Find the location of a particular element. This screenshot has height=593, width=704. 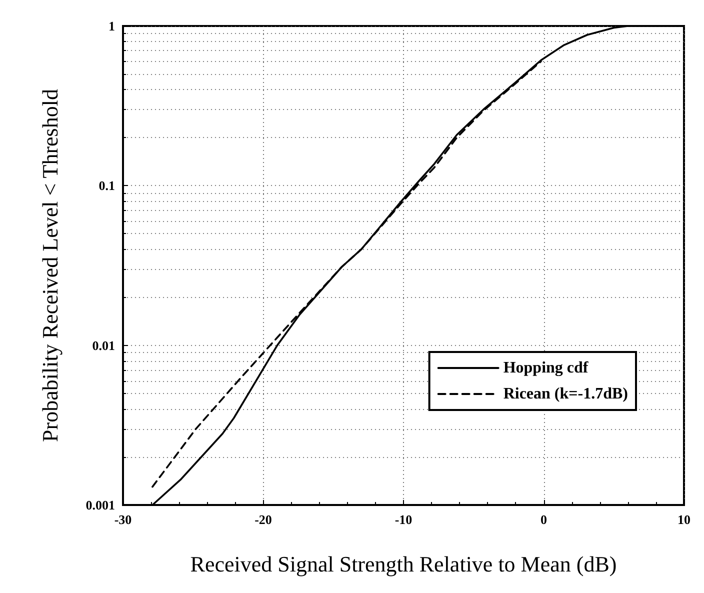

x-tick-label: -10 is located at coordinates (403, 519).